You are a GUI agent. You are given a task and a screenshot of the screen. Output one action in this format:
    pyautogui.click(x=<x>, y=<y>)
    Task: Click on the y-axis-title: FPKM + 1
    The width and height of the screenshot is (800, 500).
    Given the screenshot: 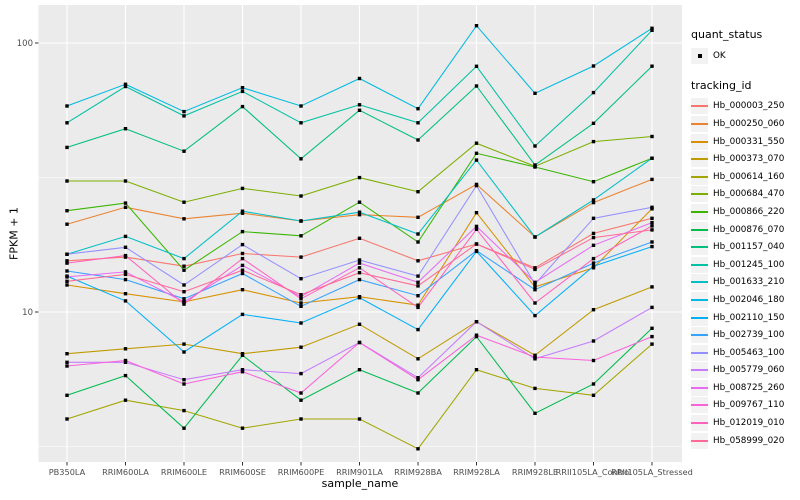 What is the action you would take?
    pyautogui.click(x=14, y=233)
    